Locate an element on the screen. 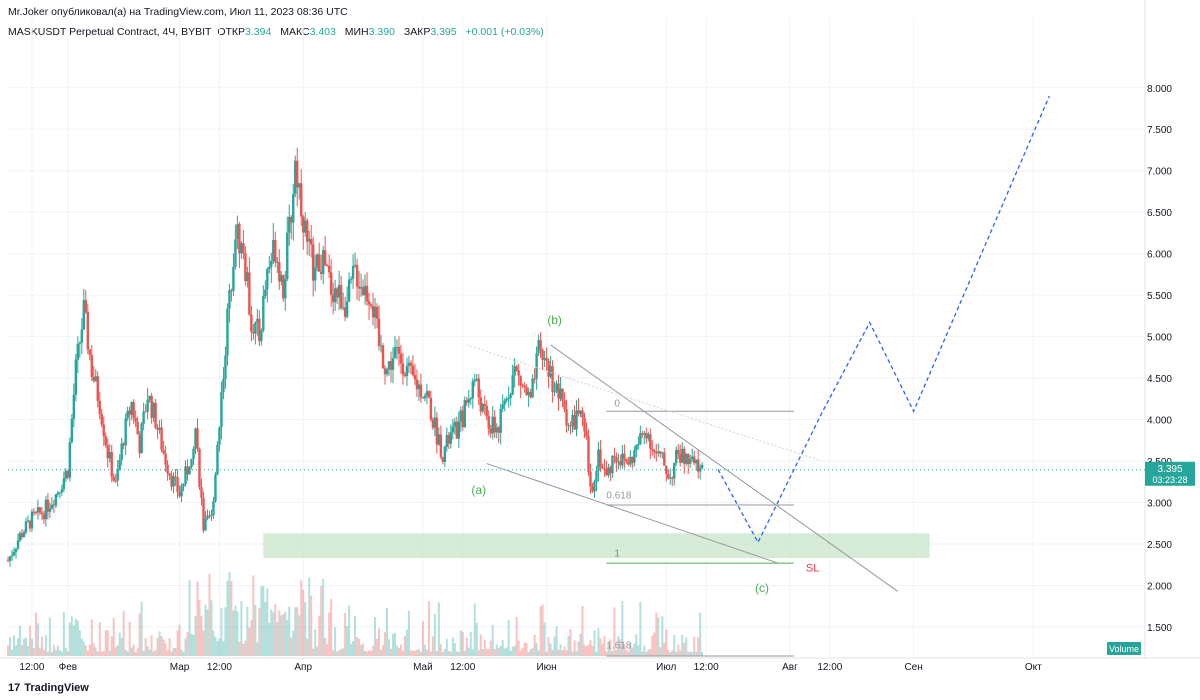  volume-tag-text: Volume is located at coordinates (1124, 649).